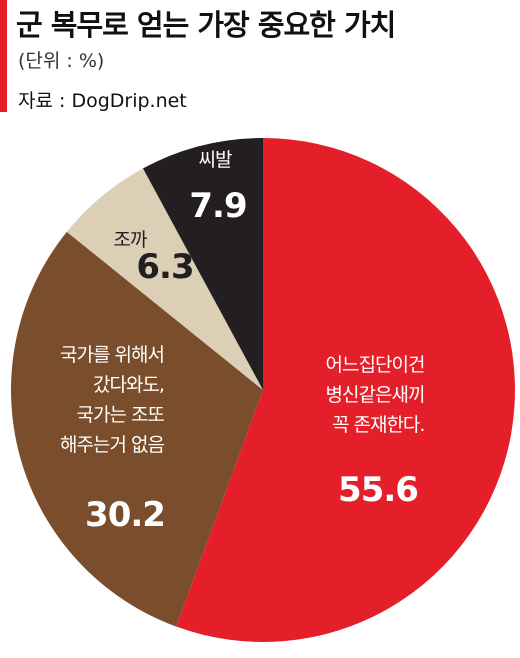 The width and height of the screenshot is (520, 658). I want to click on slice-label: 조까, so click(130, 240).